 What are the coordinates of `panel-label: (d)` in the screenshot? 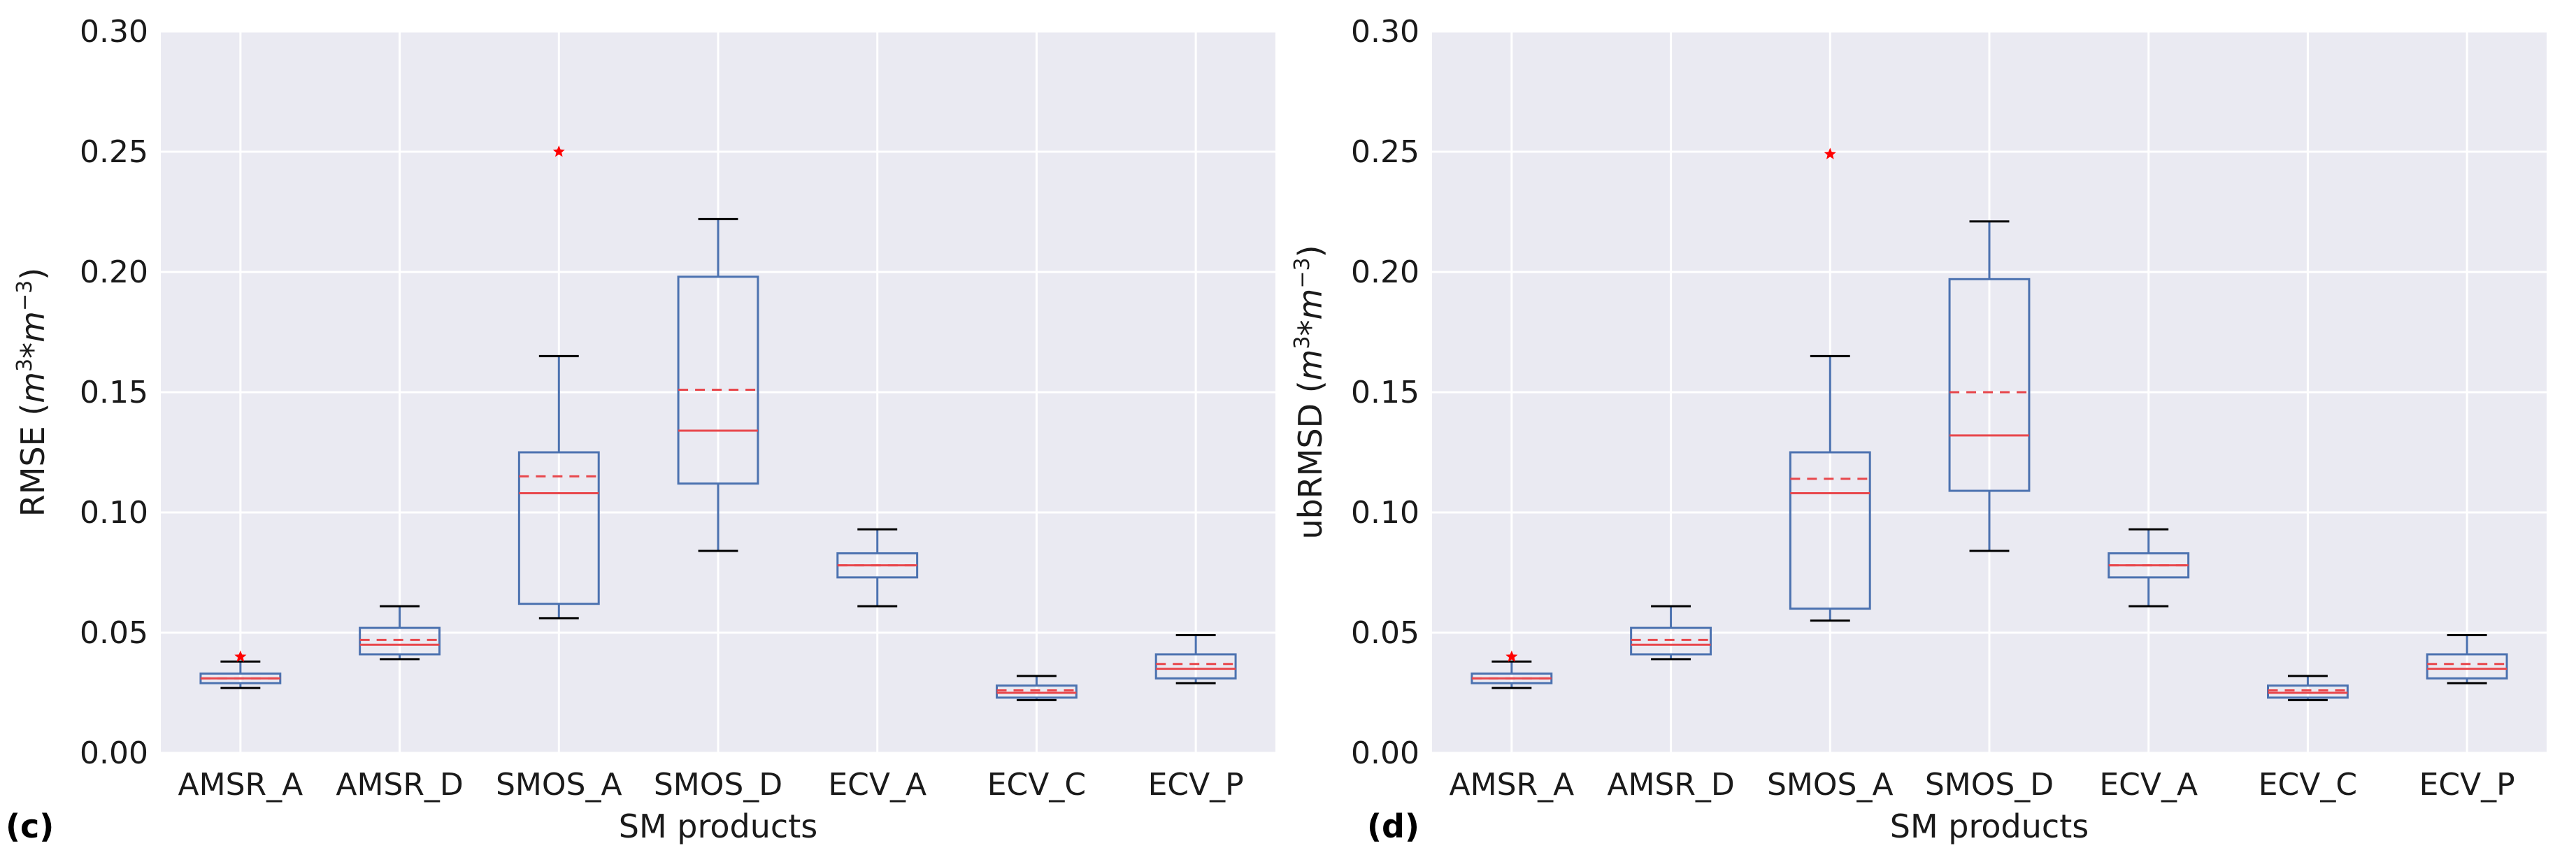 It's located at (1393, 826).